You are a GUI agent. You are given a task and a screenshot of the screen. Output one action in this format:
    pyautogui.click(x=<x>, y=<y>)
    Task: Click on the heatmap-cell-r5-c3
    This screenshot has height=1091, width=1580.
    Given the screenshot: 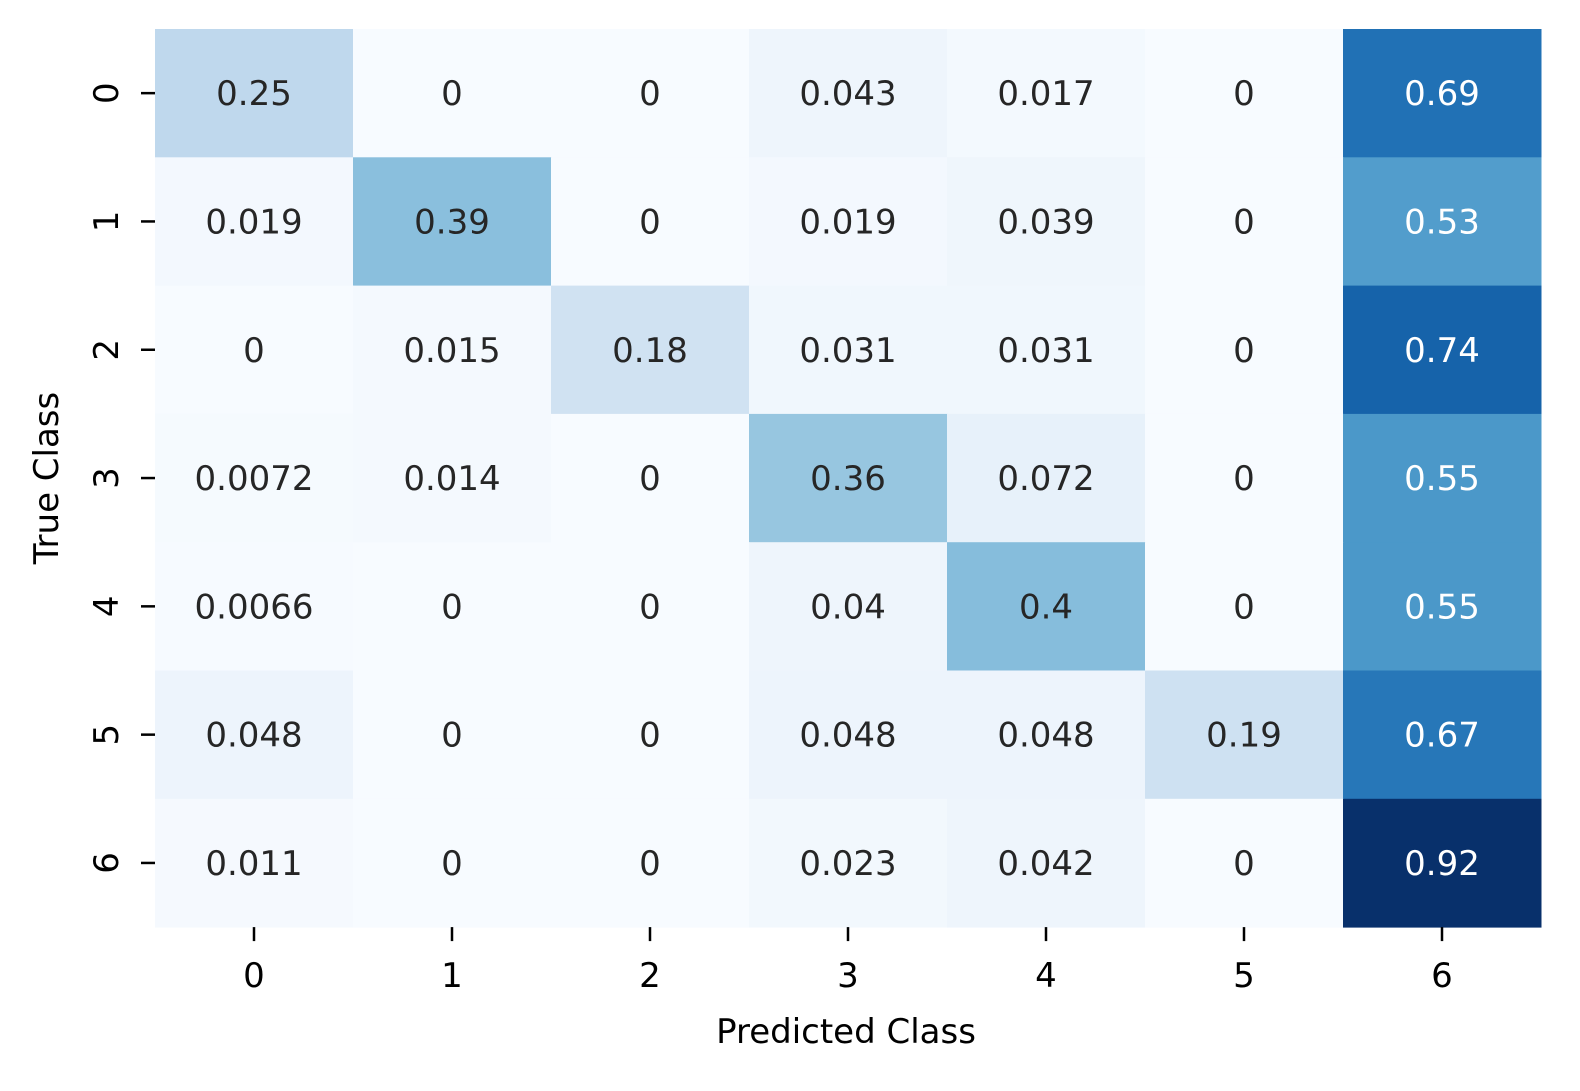 What is the action you would take?
    pyautogui.click(x=848, y=735)
    